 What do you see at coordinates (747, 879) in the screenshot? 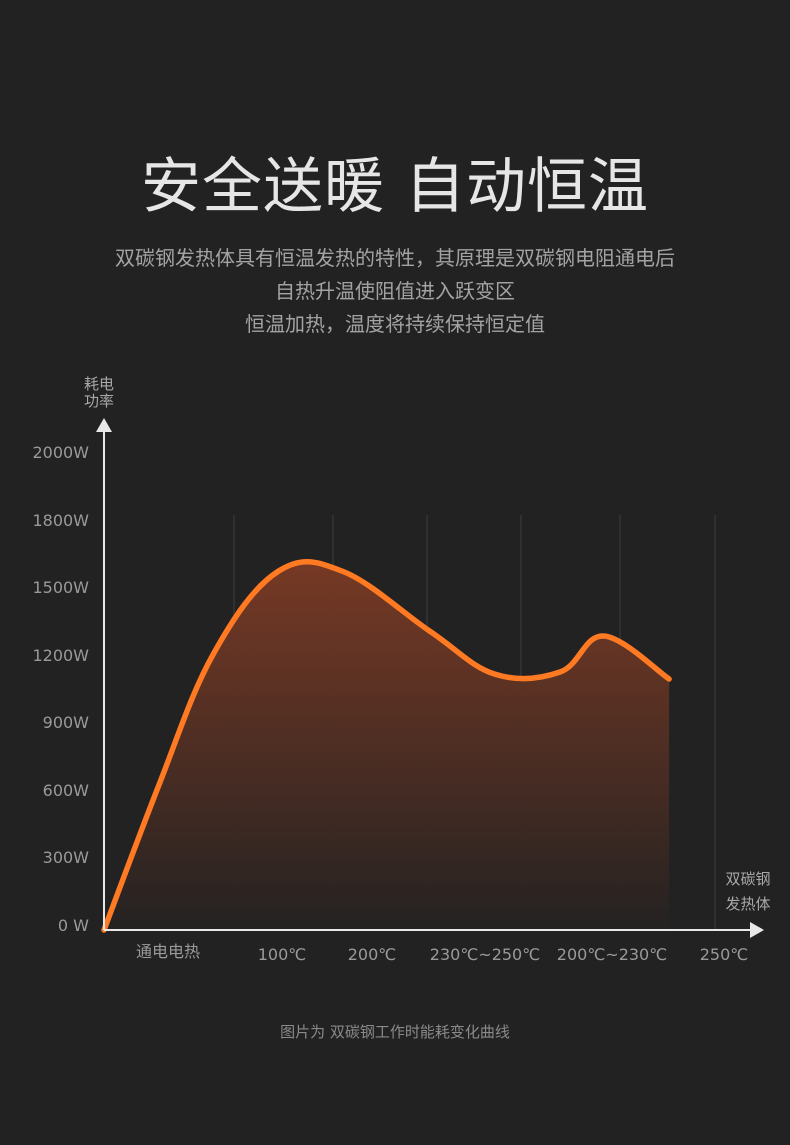
I see `x-axis-title: 双碳钢` at bounding box center [747, 879].